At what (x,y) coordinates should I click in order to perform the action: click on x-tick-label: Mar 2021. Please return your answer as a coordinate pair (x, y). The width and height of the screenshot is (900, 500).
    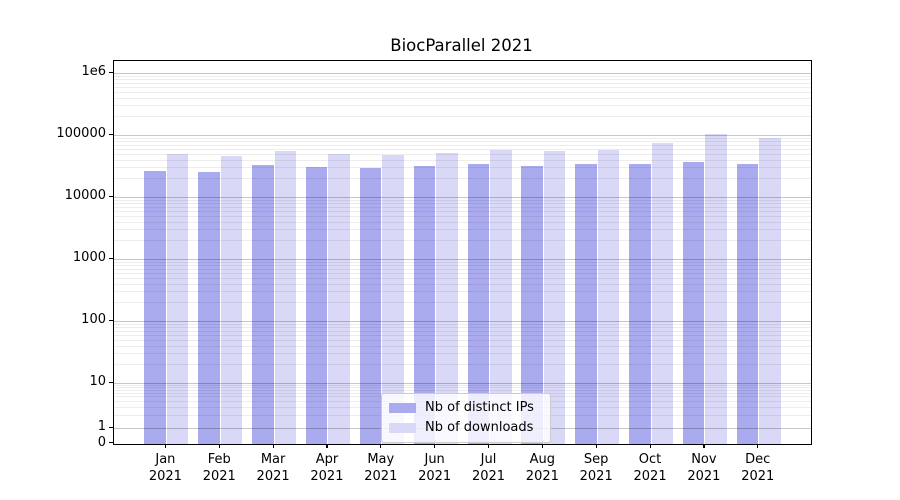
    Looking at the image, I should click on (273, 468).